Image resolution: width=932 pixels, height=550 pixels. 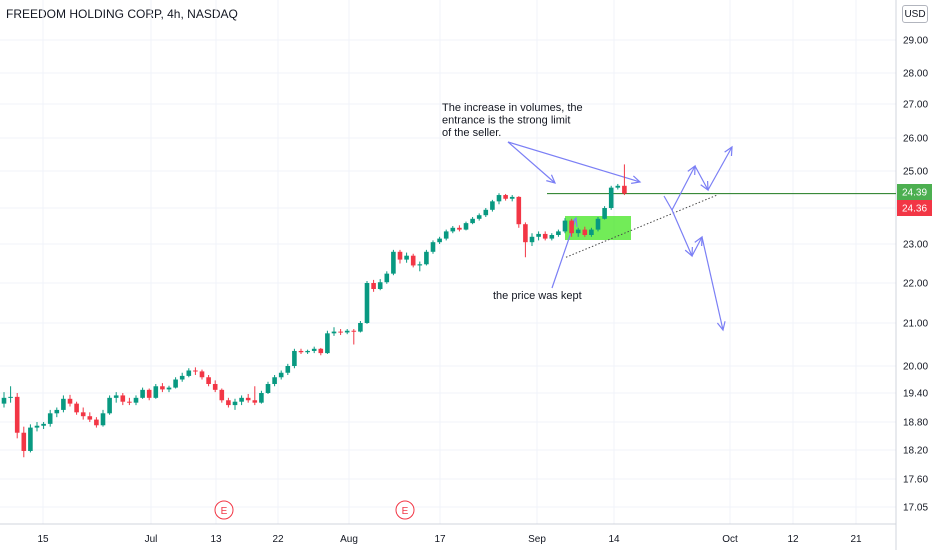 What do you see at coordinates (728, 151) in the screenshot?
I see `arrow-head` at bounding box center [728, 151].